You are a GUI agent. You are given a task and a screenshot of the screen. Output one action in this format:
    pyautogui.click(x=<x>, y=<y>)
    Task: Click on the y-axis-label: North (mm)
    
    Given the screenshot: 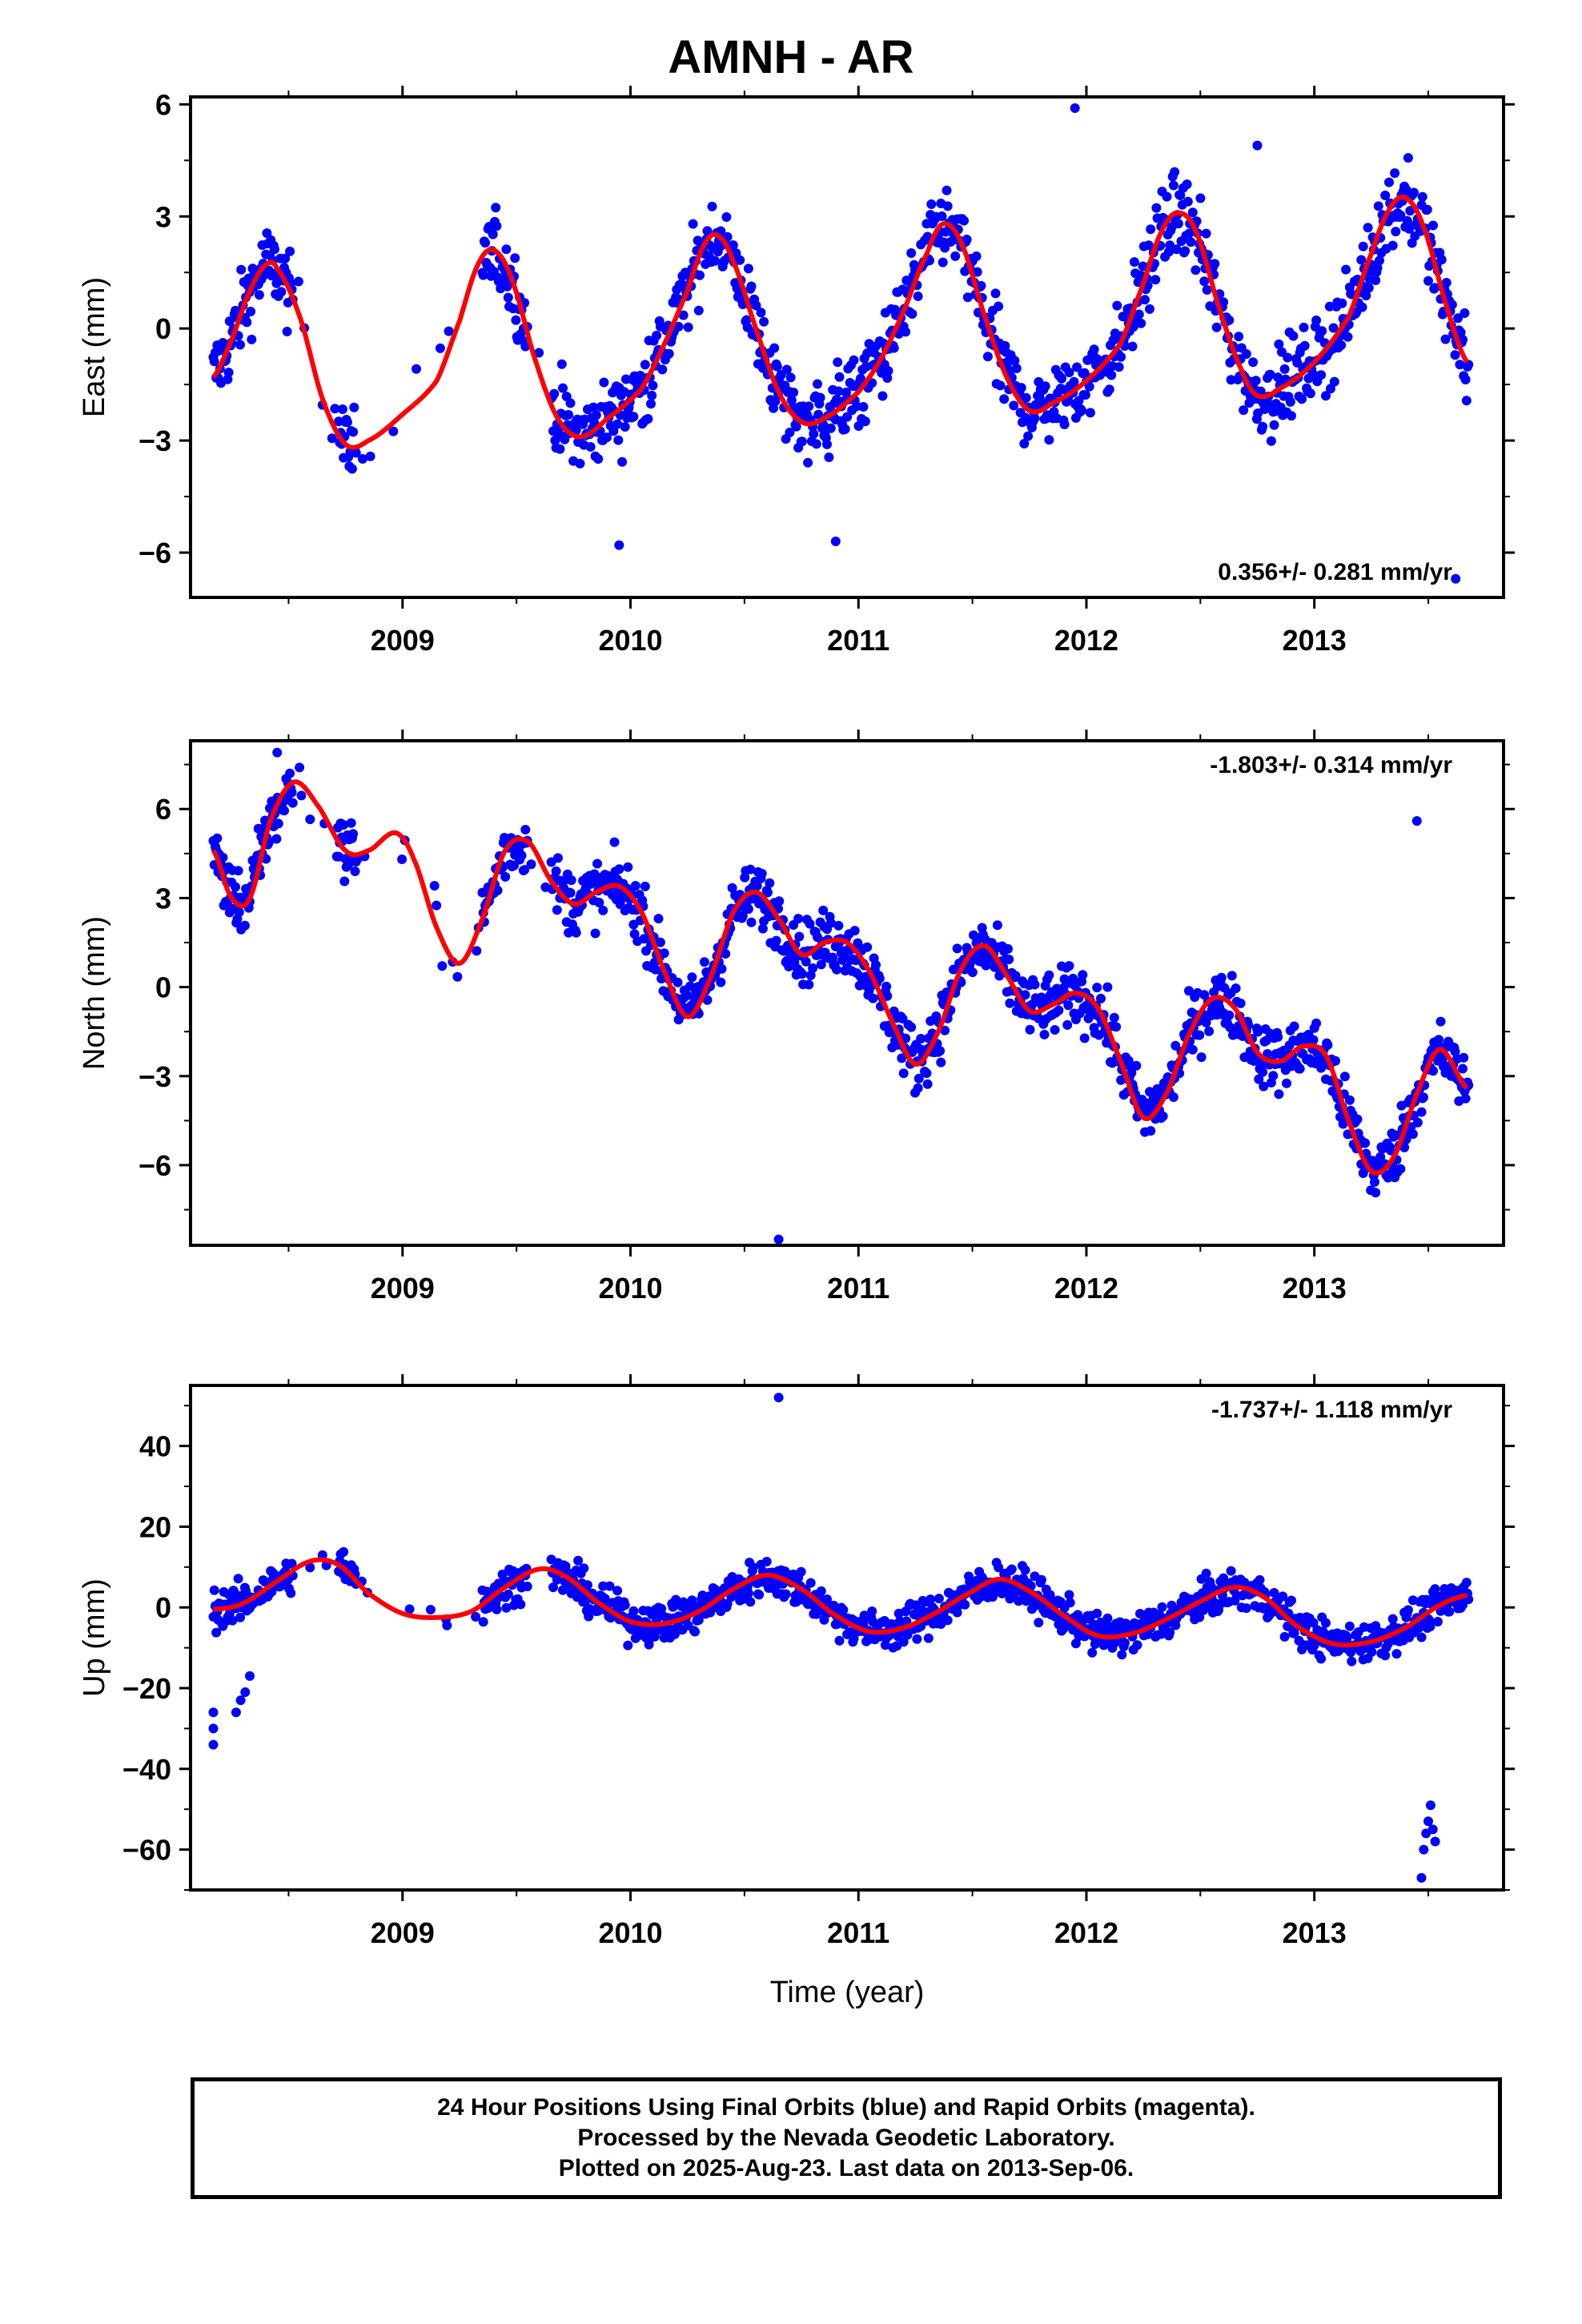 What is the action you would take?
    pyautogui.click(x=94, y=993)
    